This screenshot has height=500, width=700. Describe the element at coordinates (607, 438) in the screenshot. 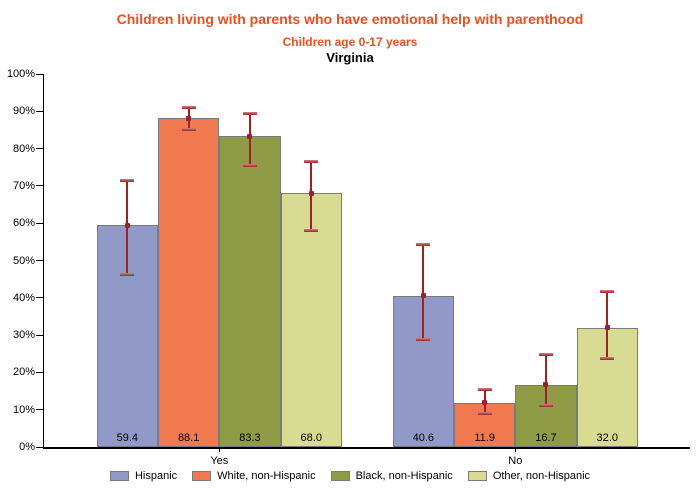

I see `bar-value-label: 32.0` at that location.